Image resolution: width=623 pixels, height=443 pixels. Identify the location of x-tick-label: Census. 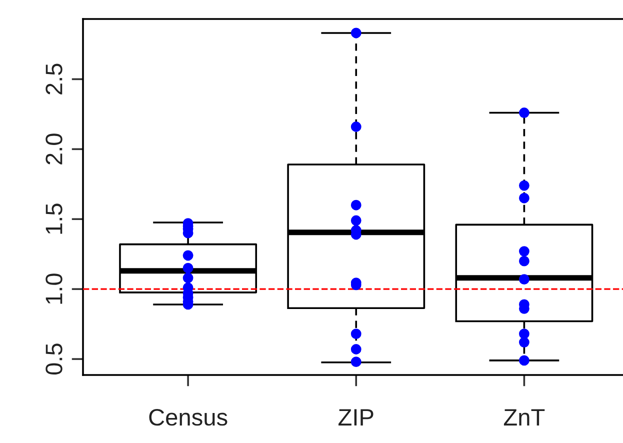
(188, 417).